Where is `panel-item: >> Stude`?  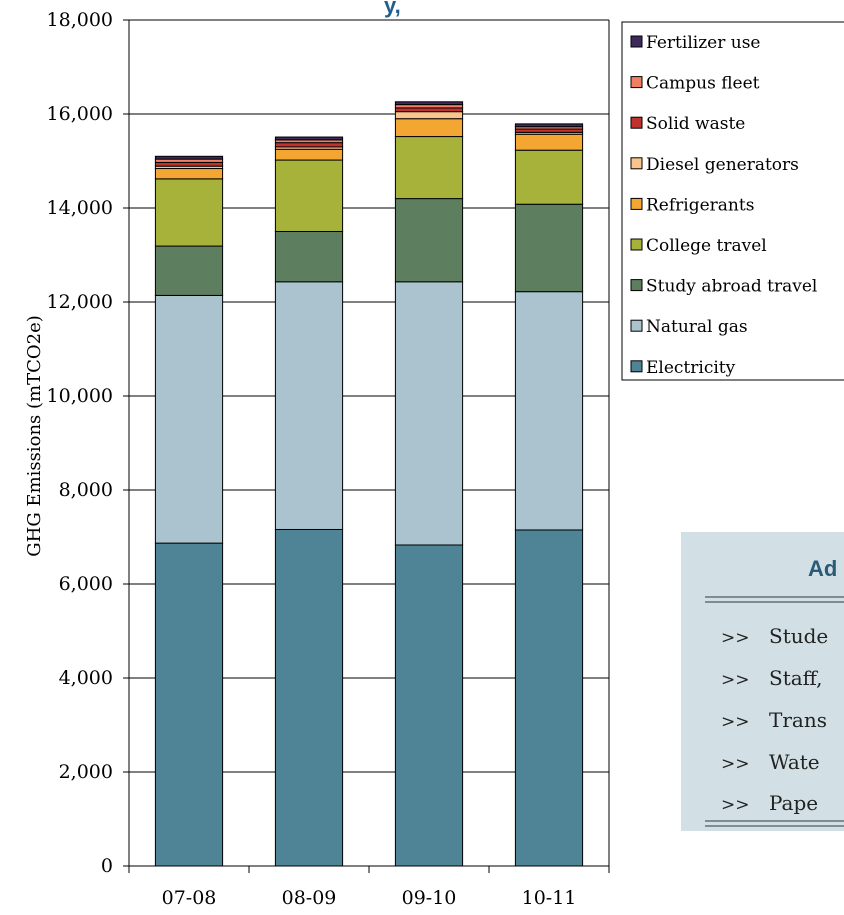 panel-item: >> Stude is located at coordinates (775, 636).